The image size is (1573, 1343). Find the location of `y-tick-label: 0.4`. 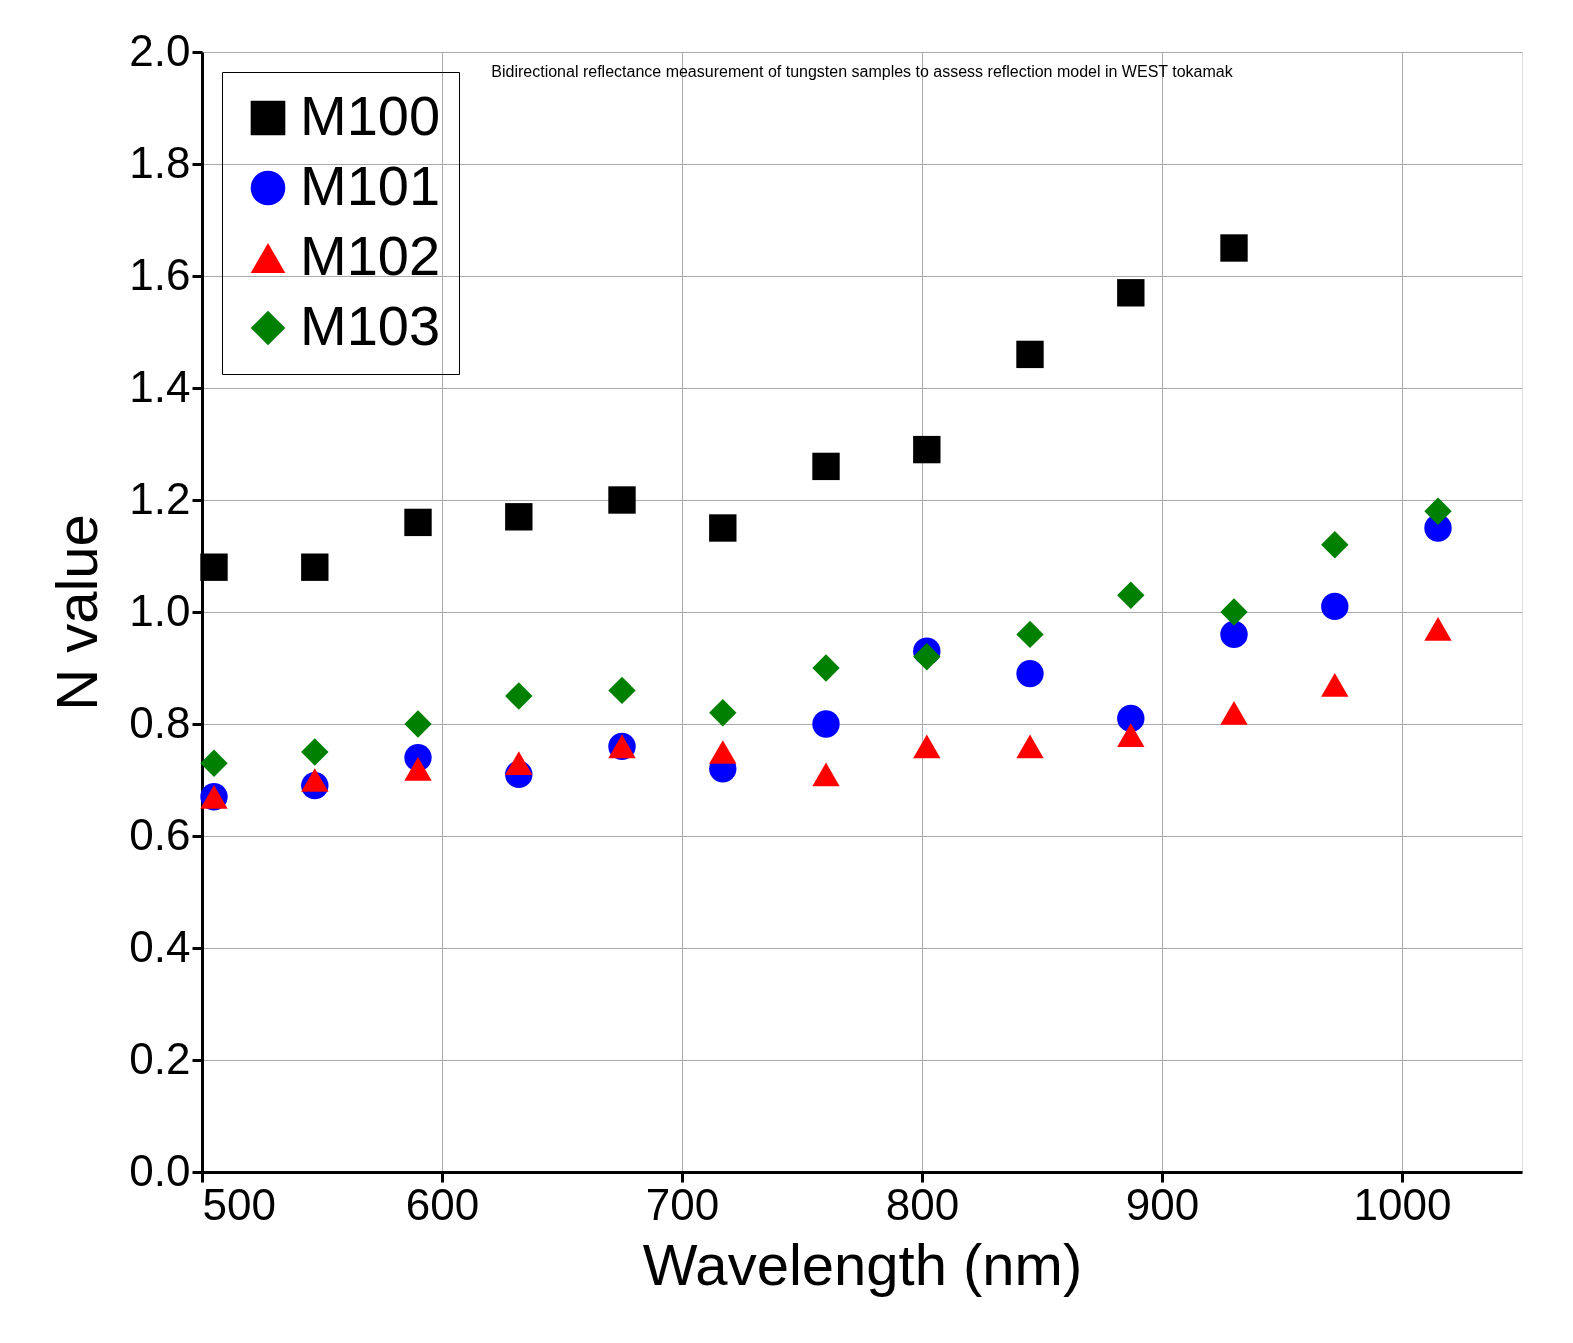

y-tick-label: 0.4 is located at coordinates (160, 946).